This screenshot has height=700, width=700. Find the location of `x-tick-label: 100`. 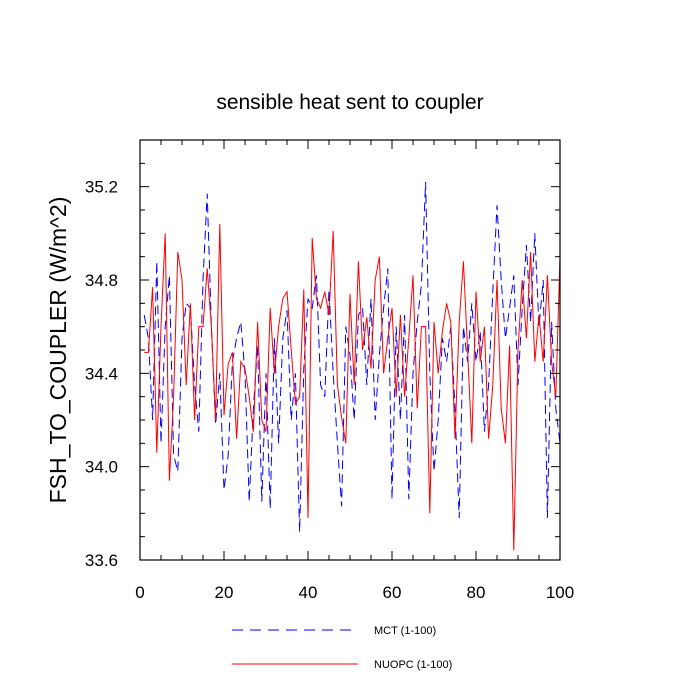

x-tick-label: 100 is located at coordinates (560, 592).